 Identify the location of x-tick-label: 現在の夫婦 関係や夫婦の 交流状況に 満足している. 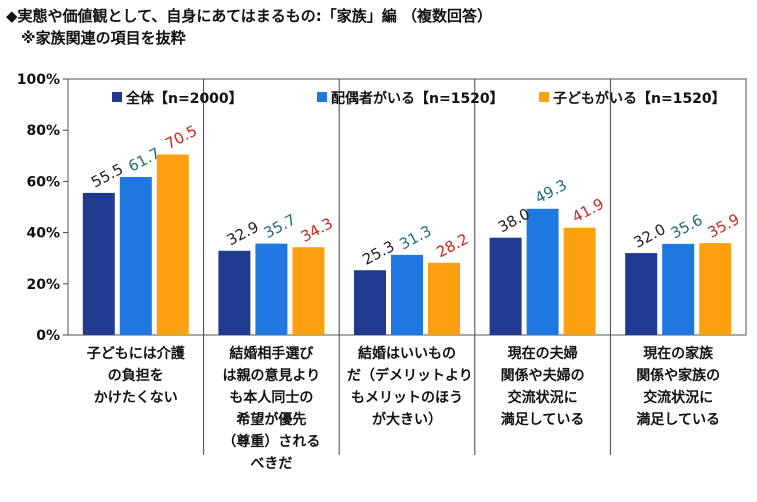
(542, 387).